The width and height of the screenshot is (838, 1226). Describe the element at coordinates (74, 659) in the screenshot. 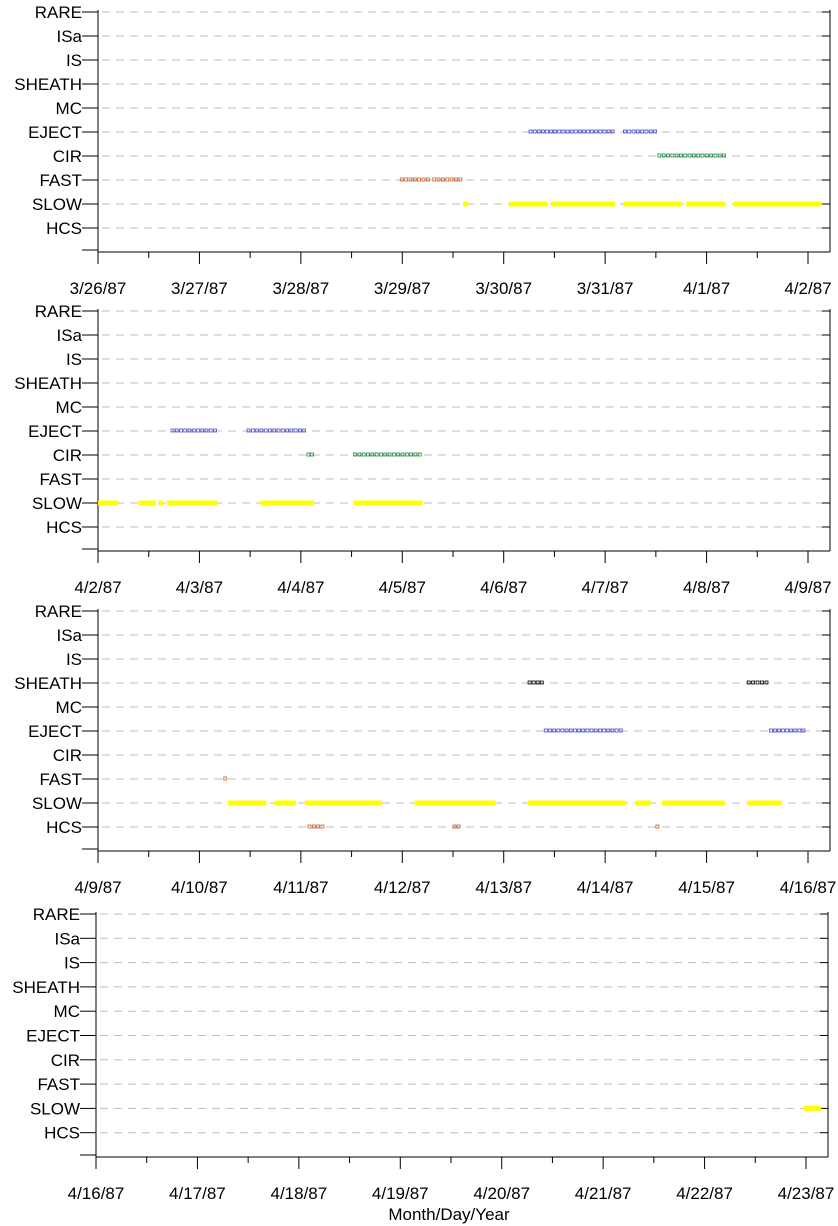

I see `y-tick-label-is: IS` at that location.